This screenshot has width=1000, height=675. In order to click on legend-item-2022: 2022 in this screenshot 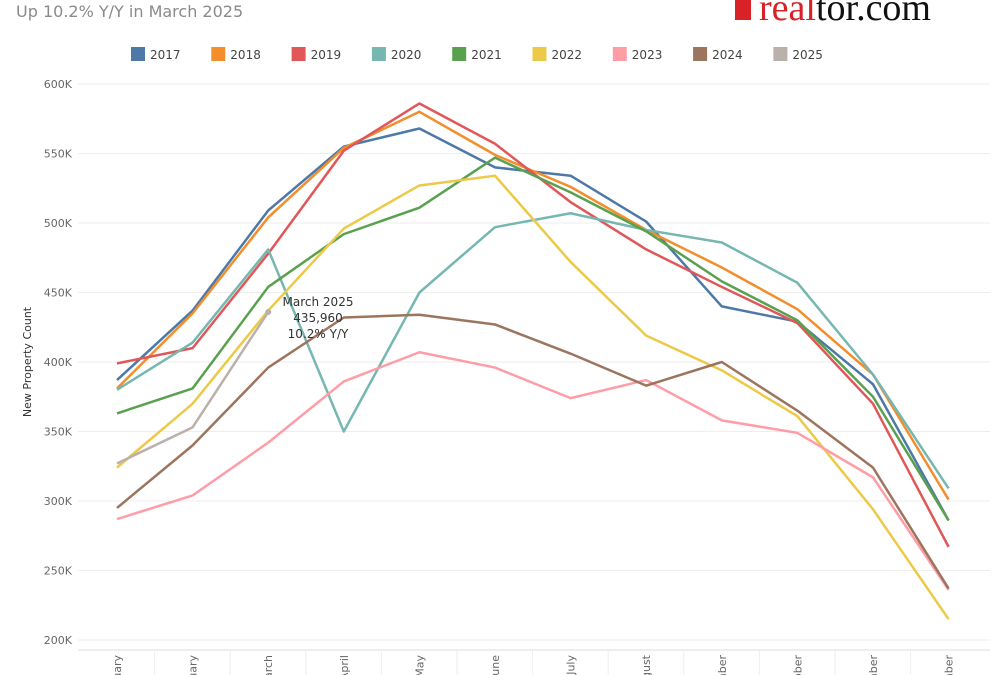, I will do `click(557, 54)`.